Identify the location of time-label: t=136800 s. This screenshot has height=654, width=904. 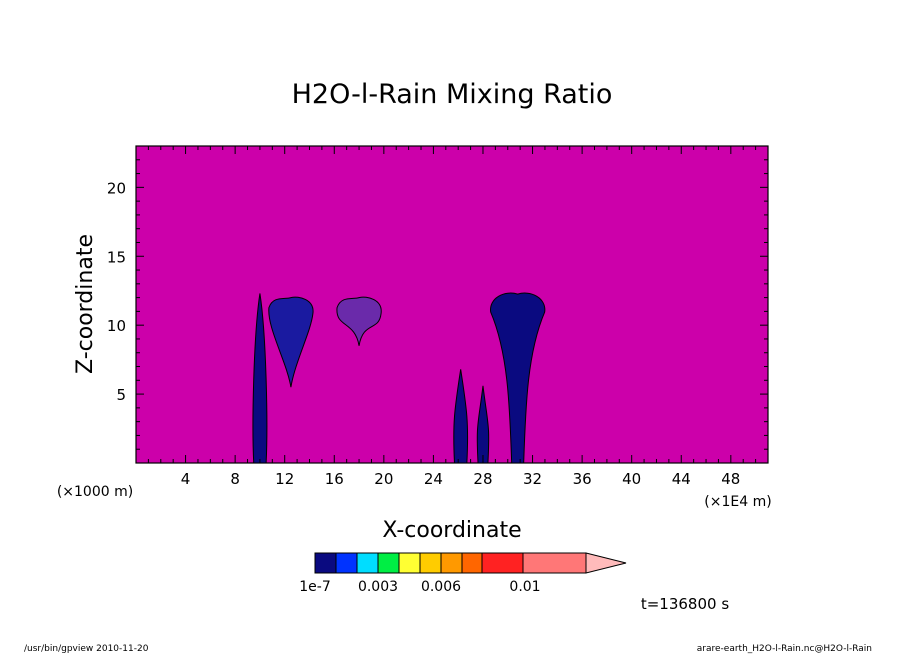
(685, 604).